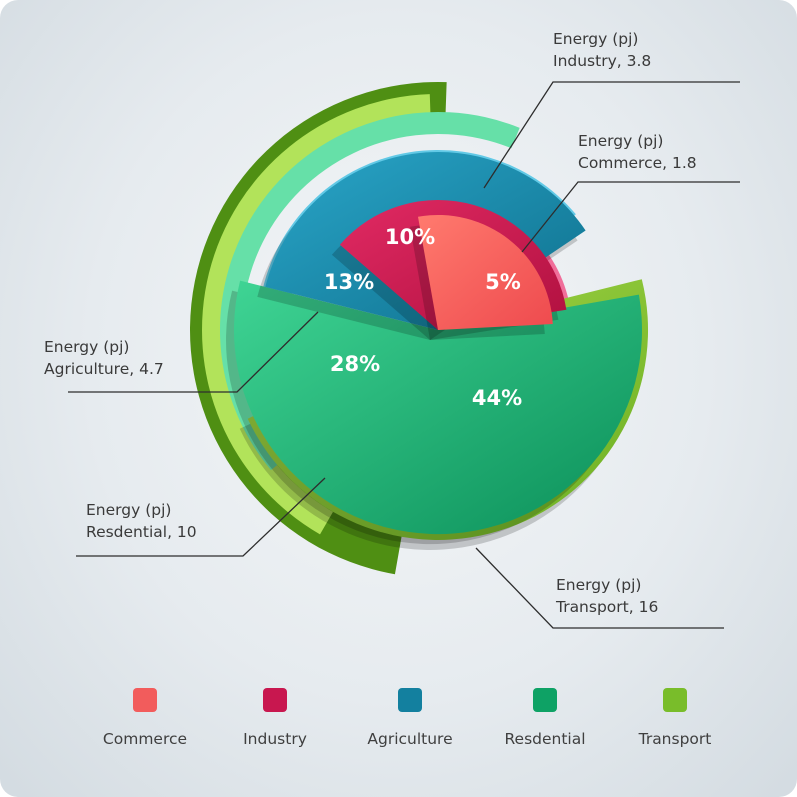 This screenshot has height=797, width=797. I want to click on legend-swatch-resdential, so click(545, 700).